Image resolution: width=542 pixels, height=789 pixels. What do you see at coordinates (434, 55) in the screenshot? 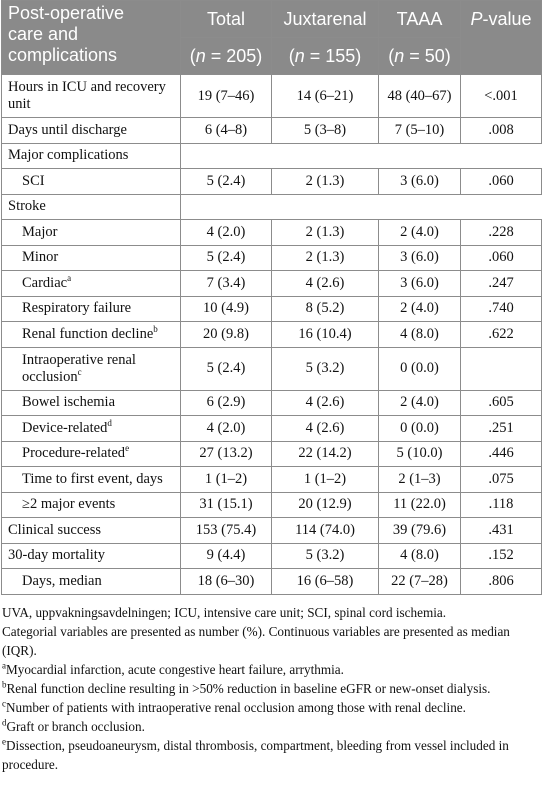
I see `n-value: 50` at bounding box center [434, 55].